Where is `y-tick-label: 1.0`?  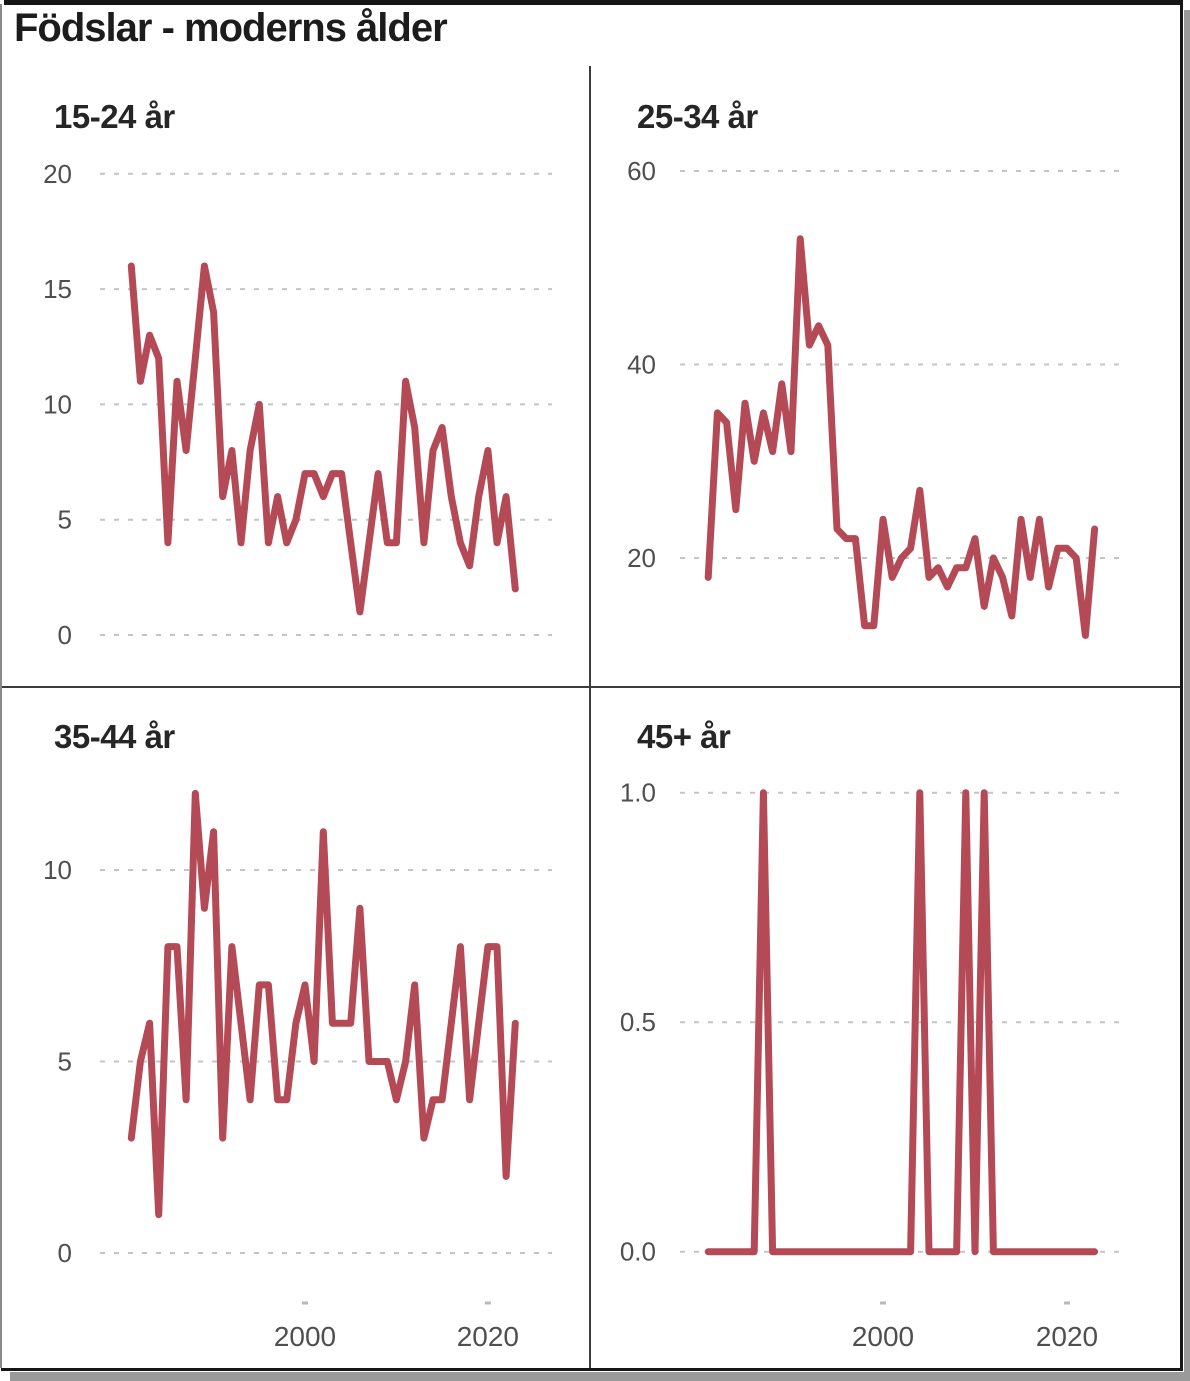
y-tick-label: 1.0 is located at coordinates (638, 793).